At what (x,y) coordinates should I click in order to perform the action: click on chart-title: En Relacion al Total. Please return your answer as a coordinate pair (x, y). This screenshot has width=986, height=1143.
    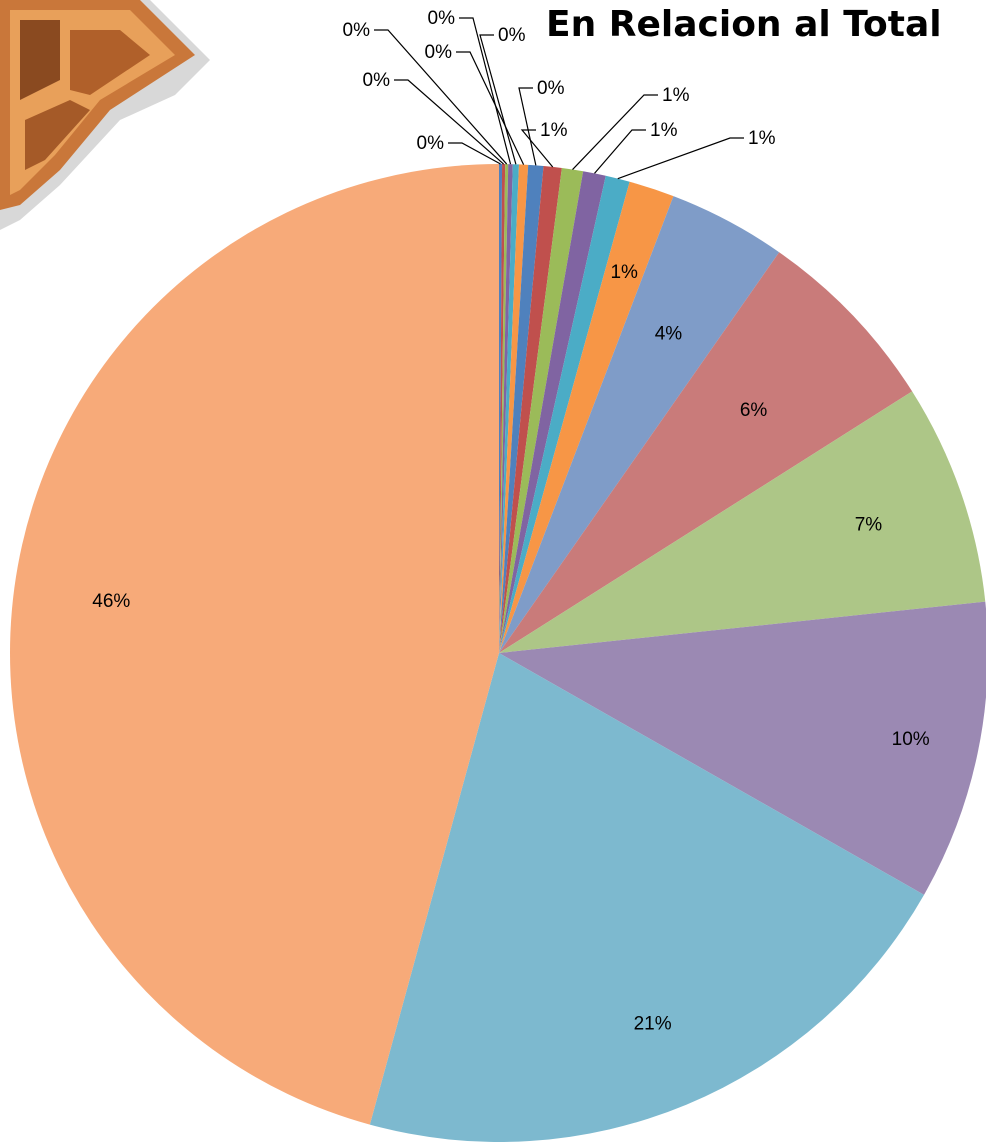
    Looking at the image, I should click on (744, 24).